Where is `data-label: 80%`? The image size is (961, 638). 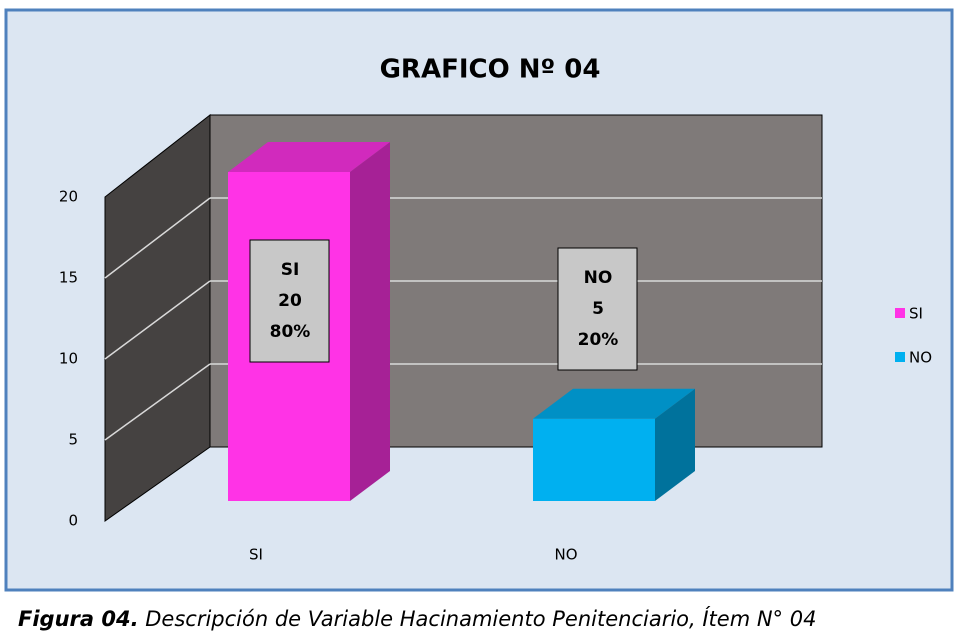 data-label: 80% is located at coordinates (290, 332).